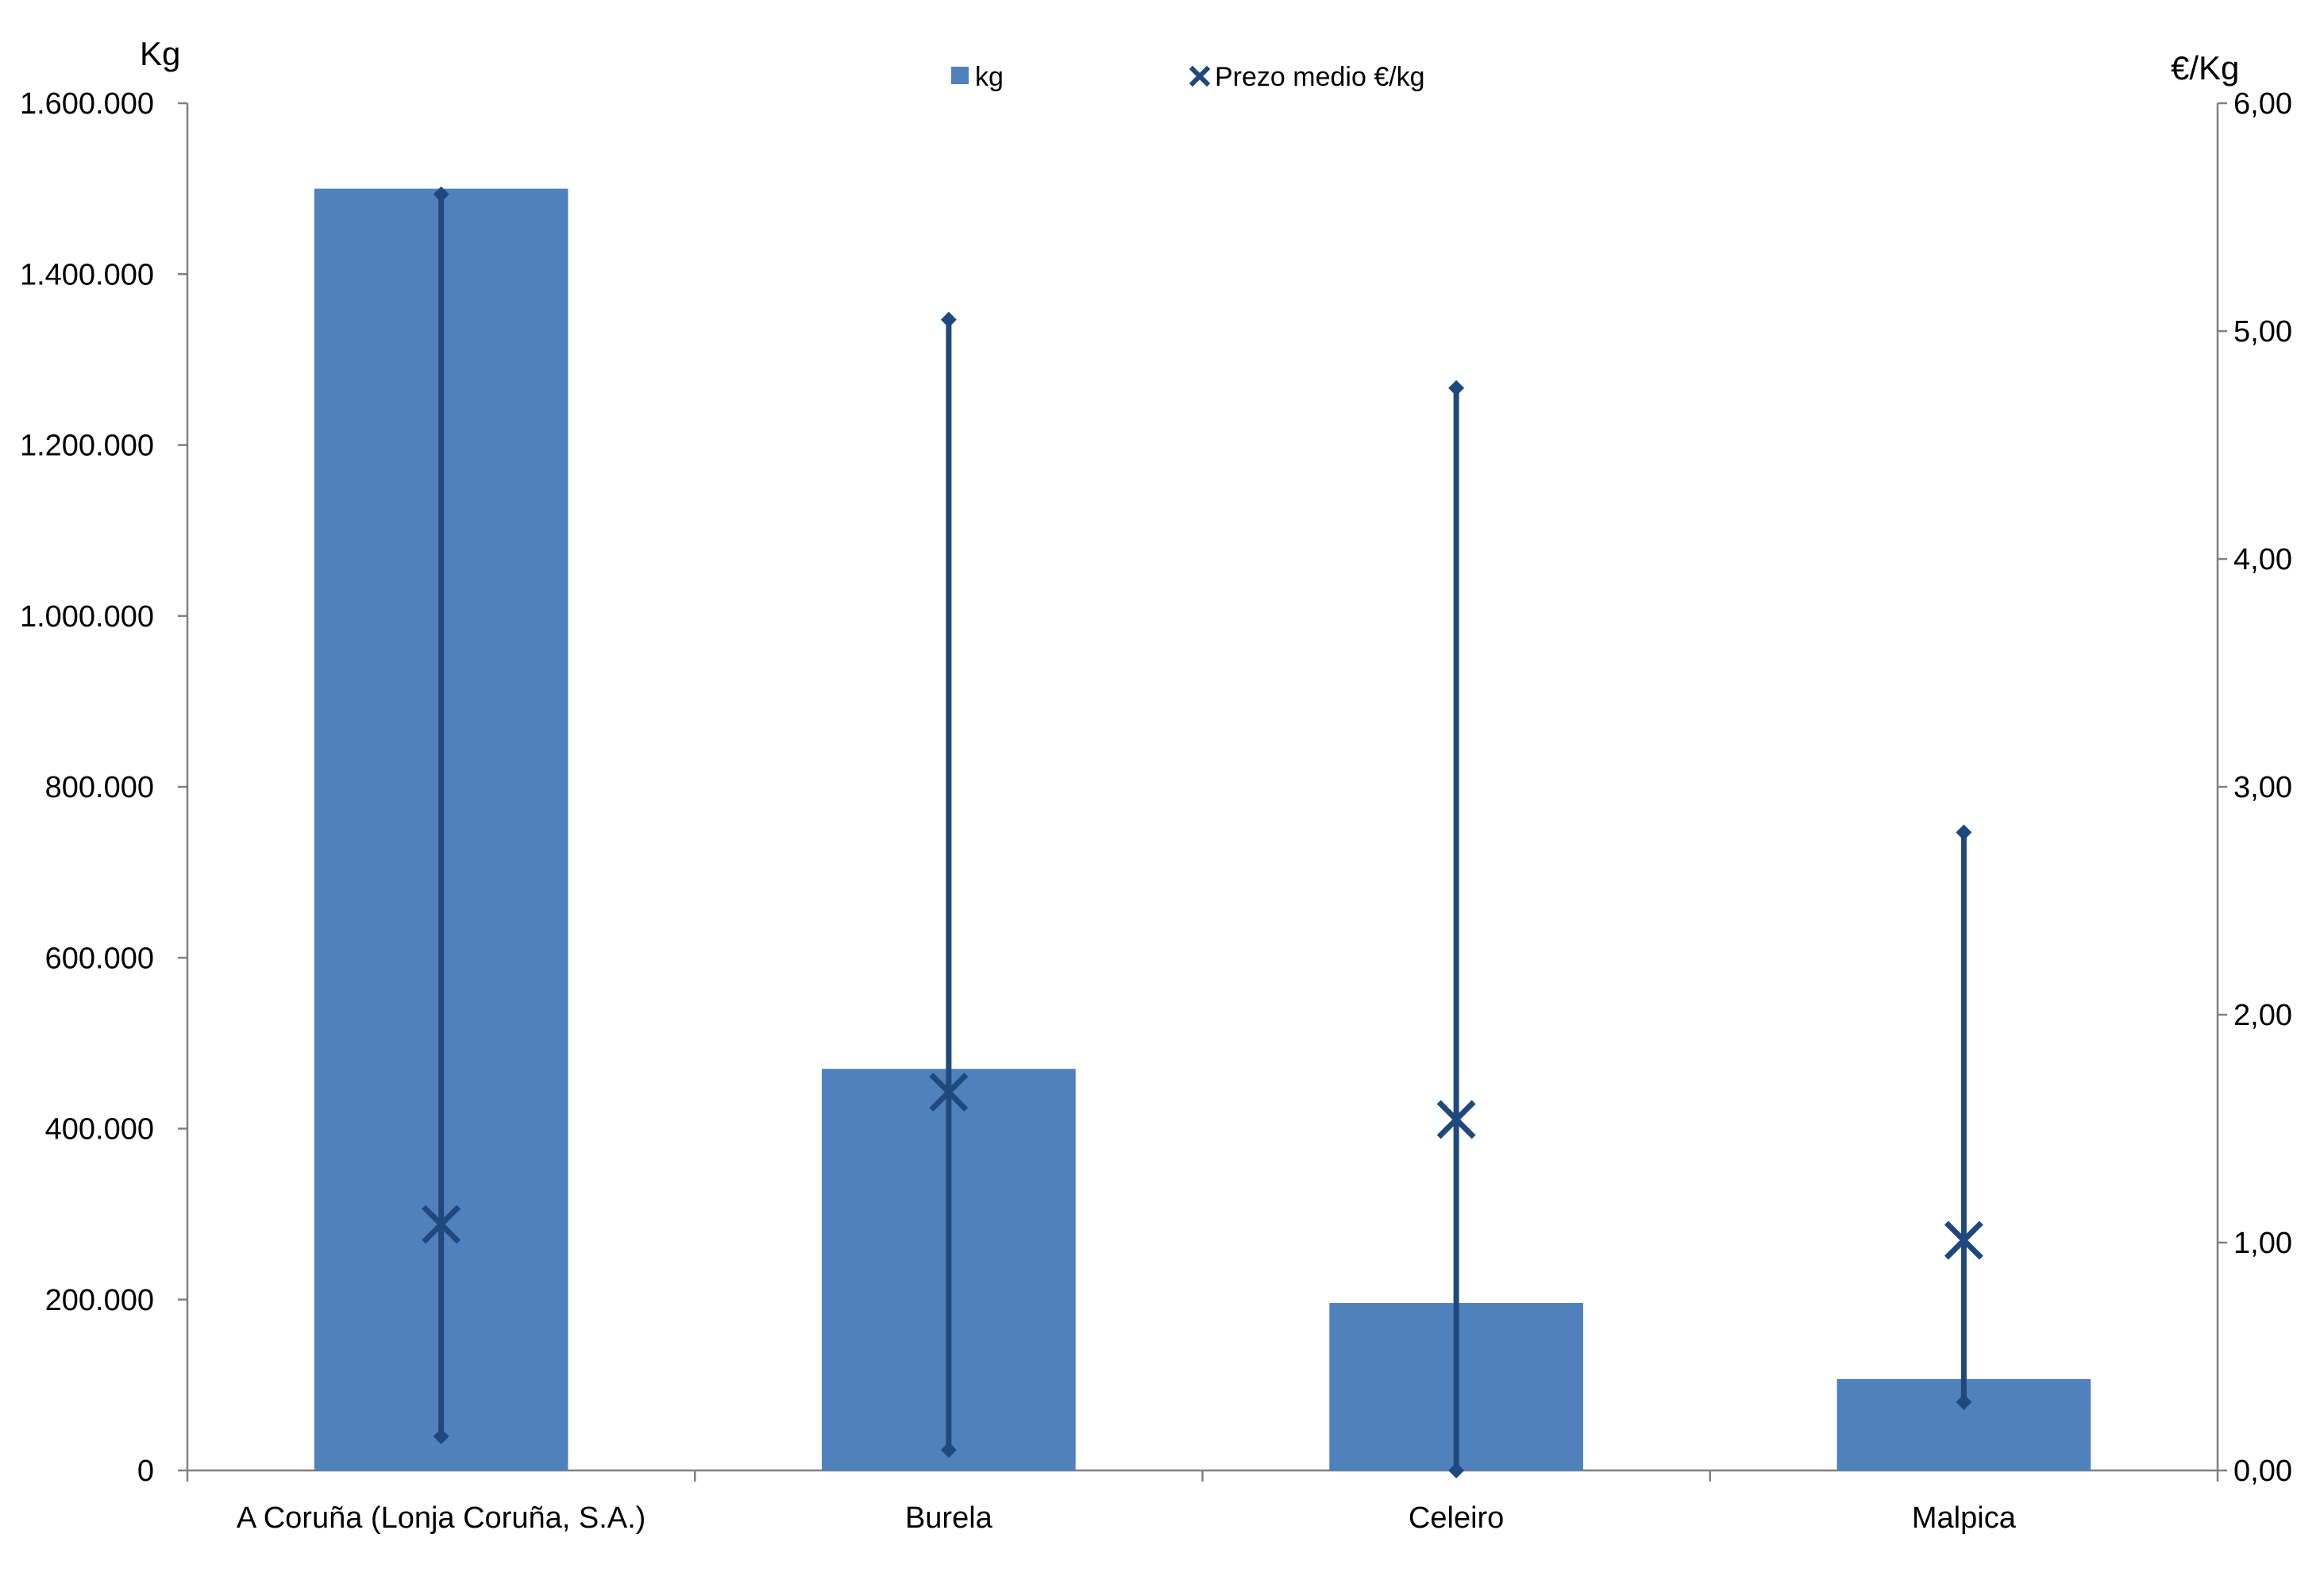 This screenshot has height=1584, width=2324. What do you see at coordinates (99, 958) in the screenshot?
I see `left-tick-label: 600.000` at bounding box center [99, 958].